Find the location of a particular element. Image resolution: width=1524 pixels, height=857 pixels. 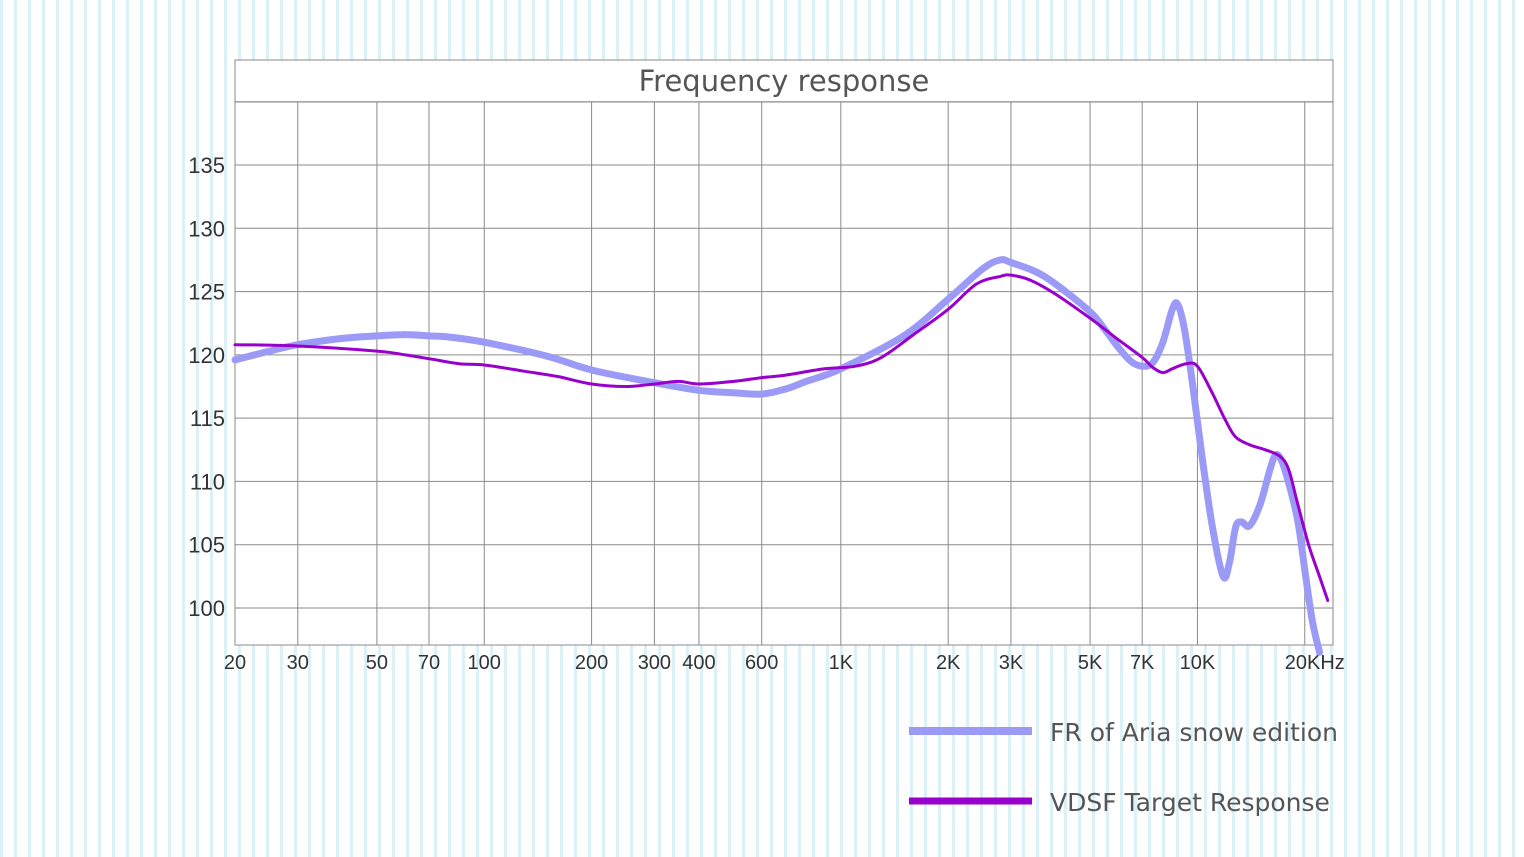

x-tick-label: 30 is located at coordinates (298, 663).